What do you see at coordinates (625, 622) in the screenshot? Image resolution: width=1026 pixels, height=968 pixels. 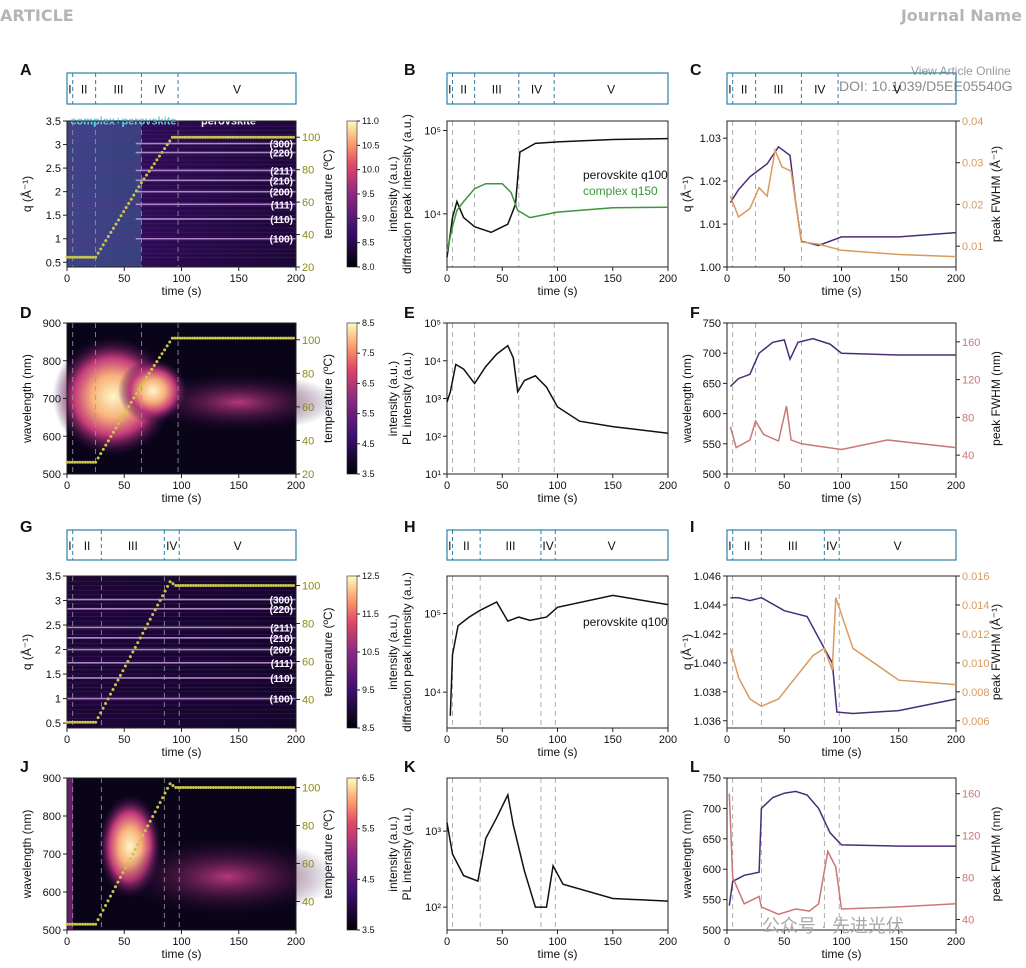 I see `legend-entry: perovskite q100` at bounding box center [625, 622].